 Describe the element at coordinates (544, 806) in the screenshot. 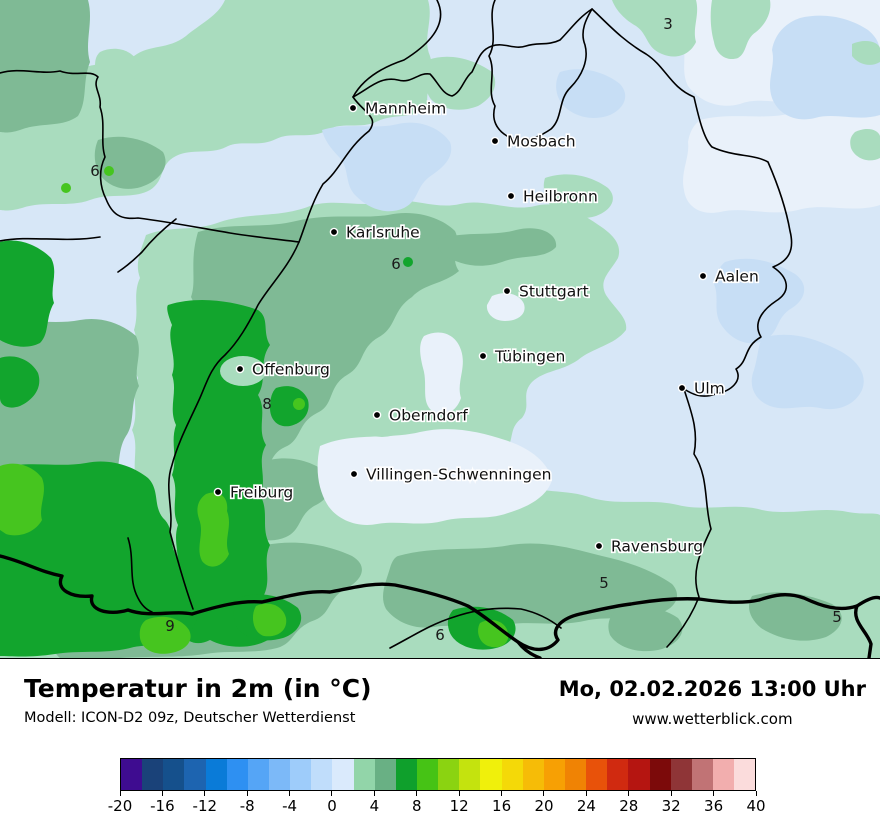

I see `colorbar-tick-label: 20` at that location.